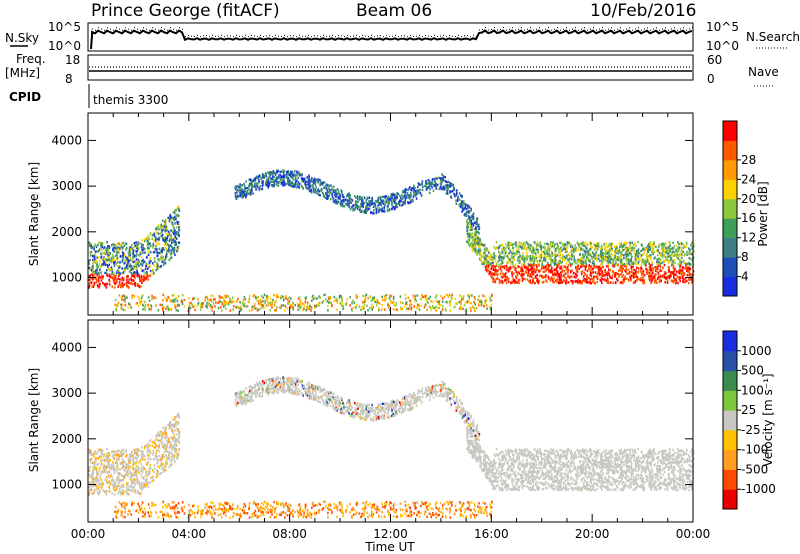  What do you see at coordinates (758, 489) in the screenshot?
I see `velocity-cbar-tick-7: -1000` at bounding box center [758, 489].